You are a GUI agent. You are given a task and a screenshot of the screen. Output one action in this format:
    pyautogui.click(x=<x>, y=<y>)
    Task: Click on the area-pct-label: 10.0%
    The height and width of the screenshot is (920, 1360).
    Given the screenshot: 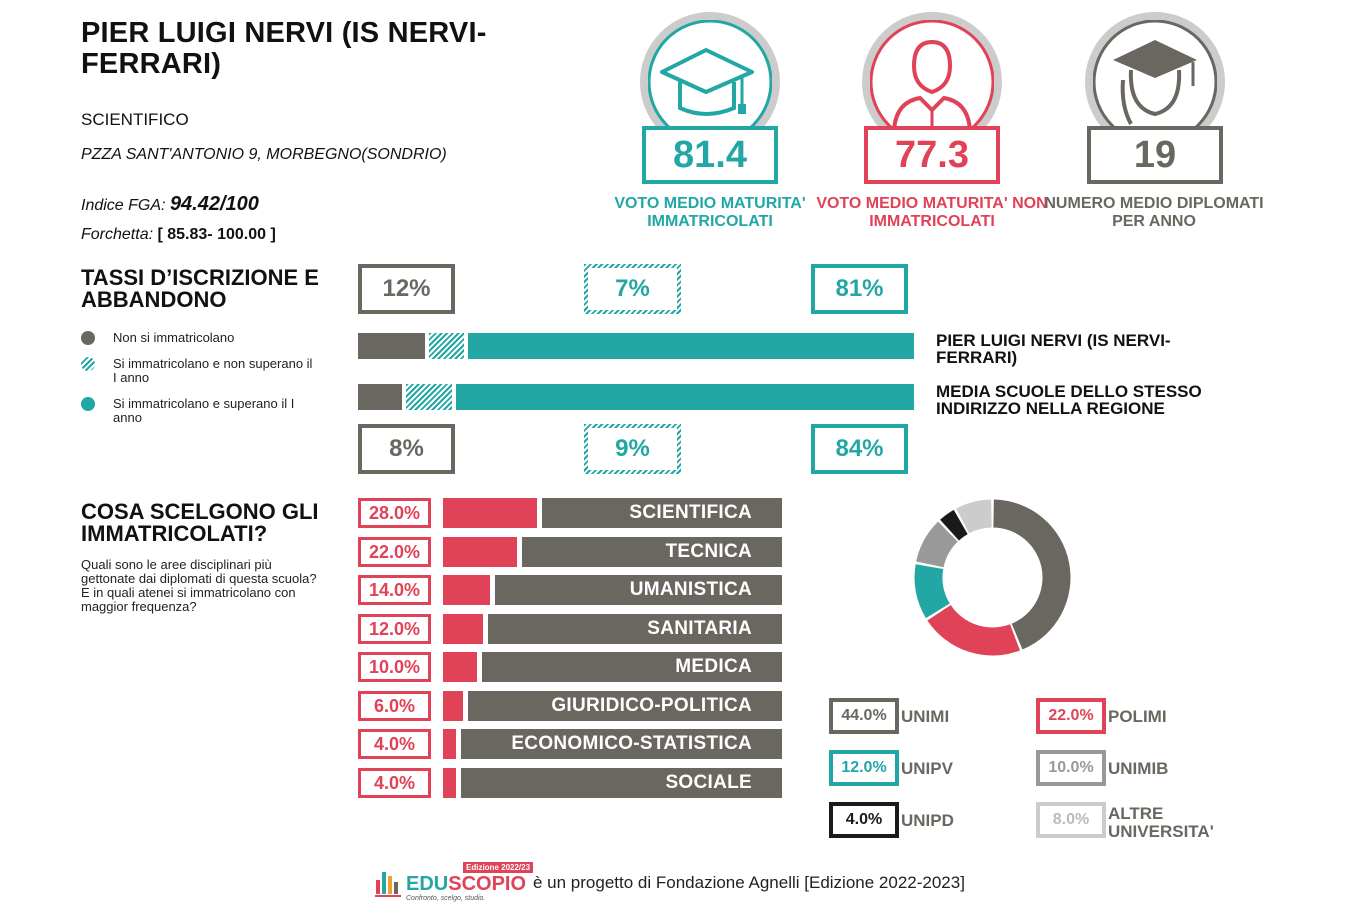 What is the action you would take?
    pyautogui.click(x=394, y=667)
    